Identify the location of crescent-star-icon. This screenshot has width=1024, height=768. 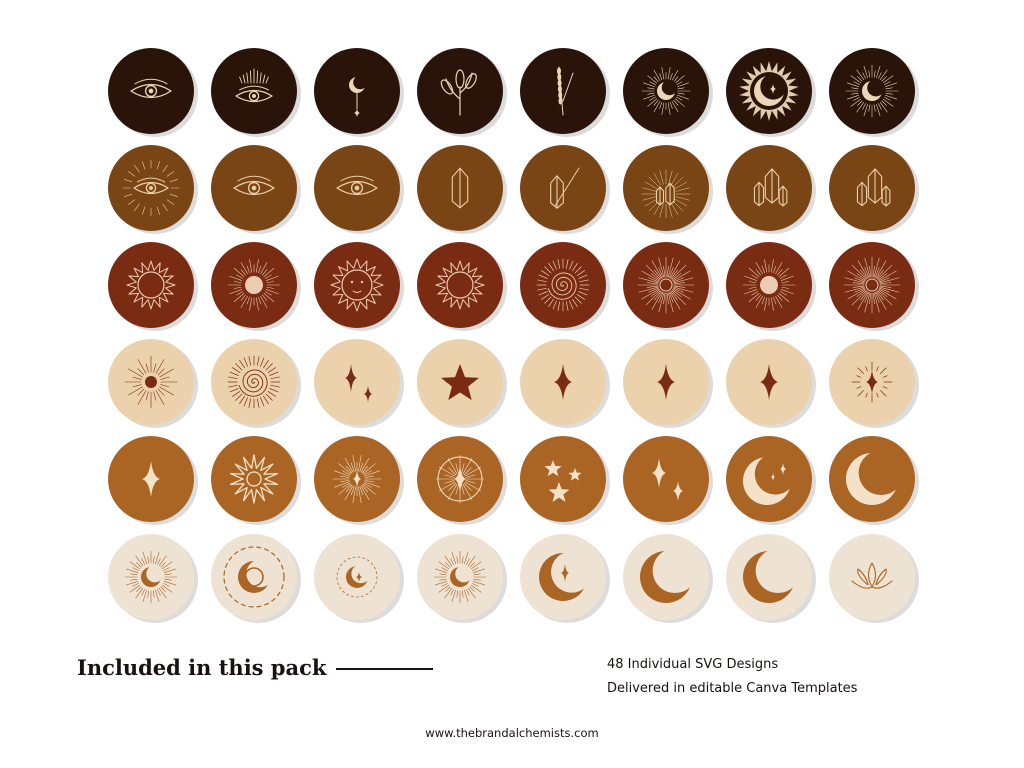
(565, 578).